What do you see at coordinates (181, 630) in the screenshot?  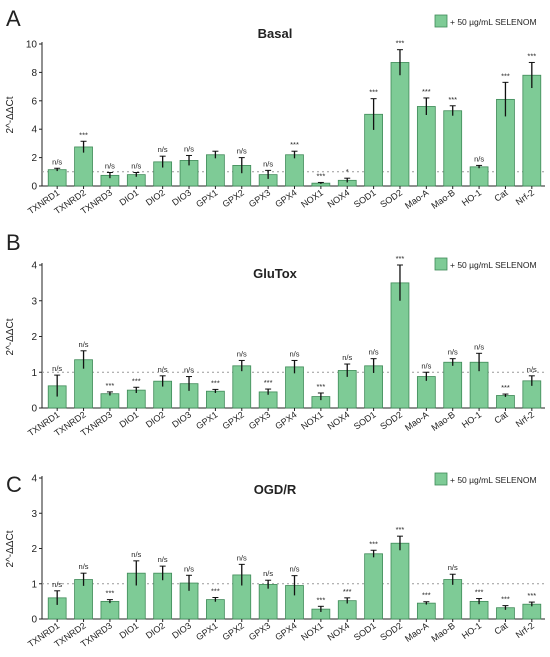 I see `x-tick-label: DIO3` at bounding box center [181, 630].